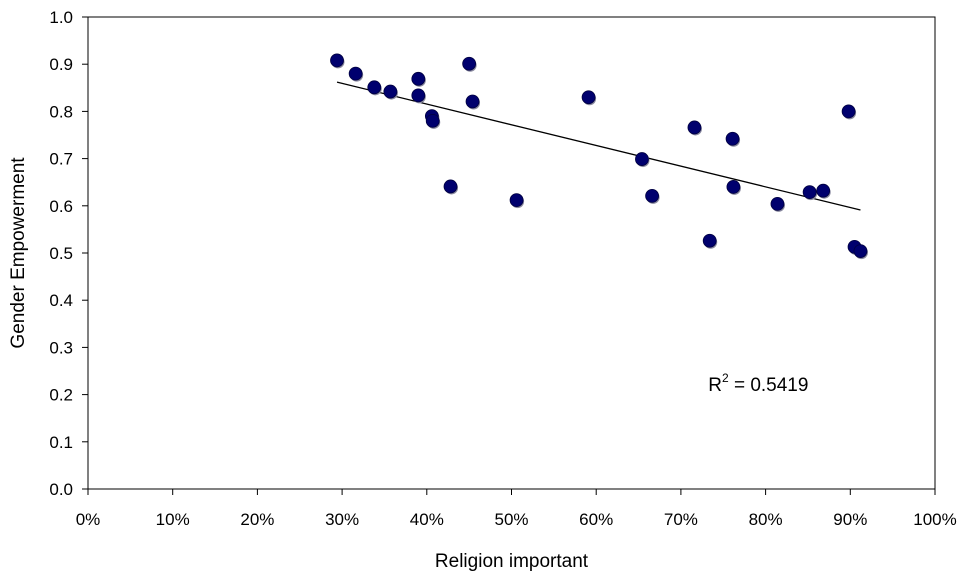 This screenshot has height=576, width=970. Describe the element at coordinates (511, 519) in the screenshot. I see `x-tick-label: 50%` at that location.